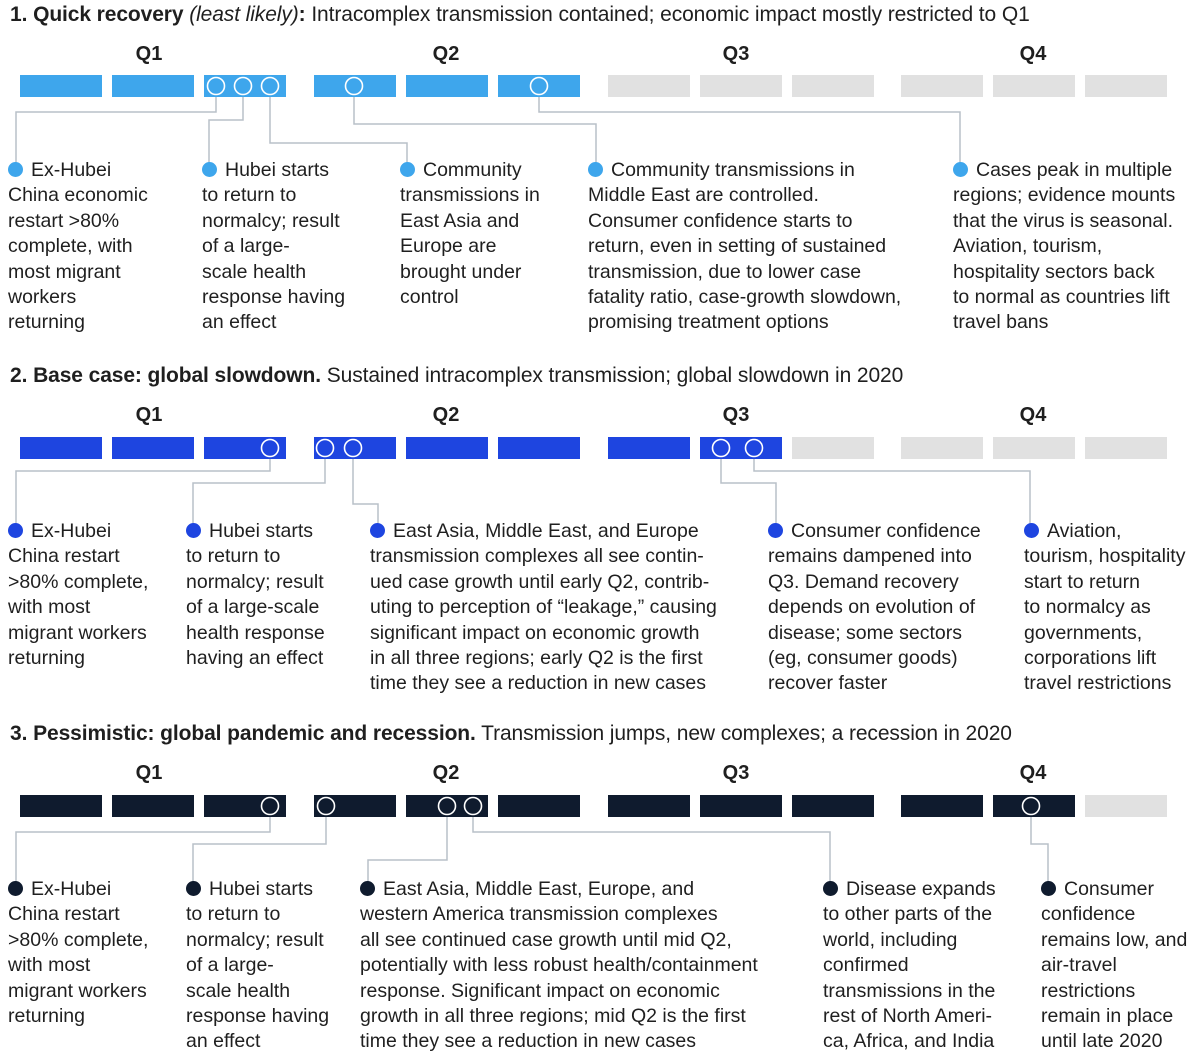 This screenshot has width=1200, height=1061. I want to click on note-line: remains low, and, so click(1114, 940).